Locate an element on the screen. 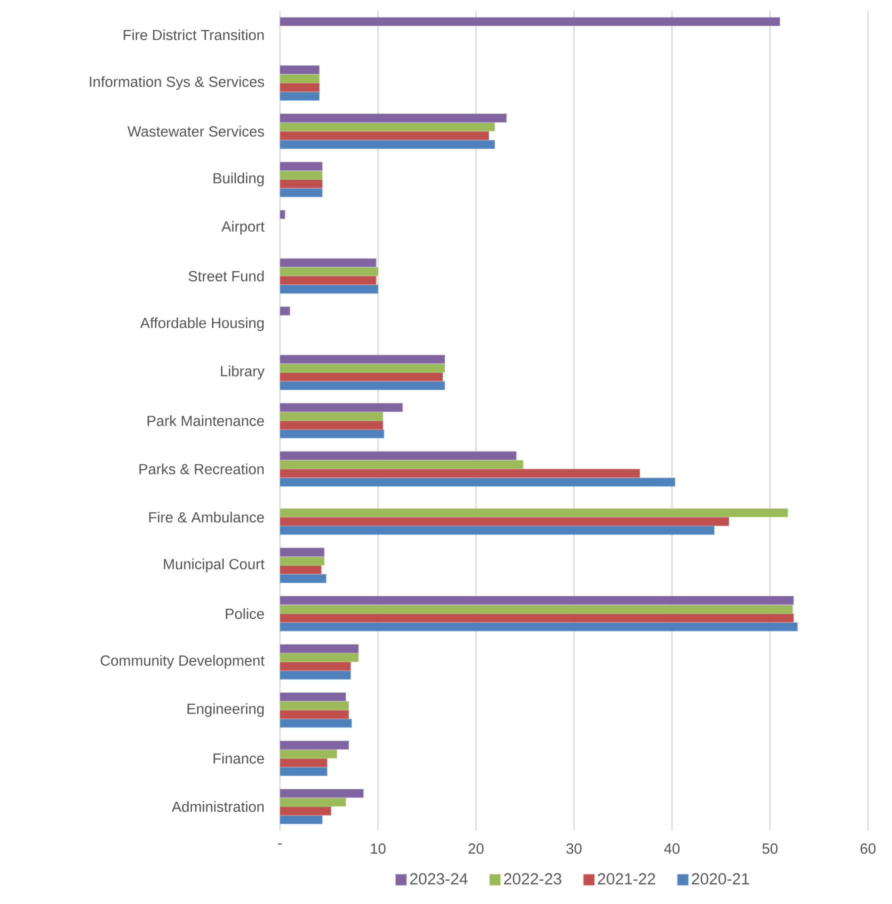 Image resolution: width=892 pixels, height=904 pixels. y-tick-label: Street Fund is located at coordinates (226, 276).